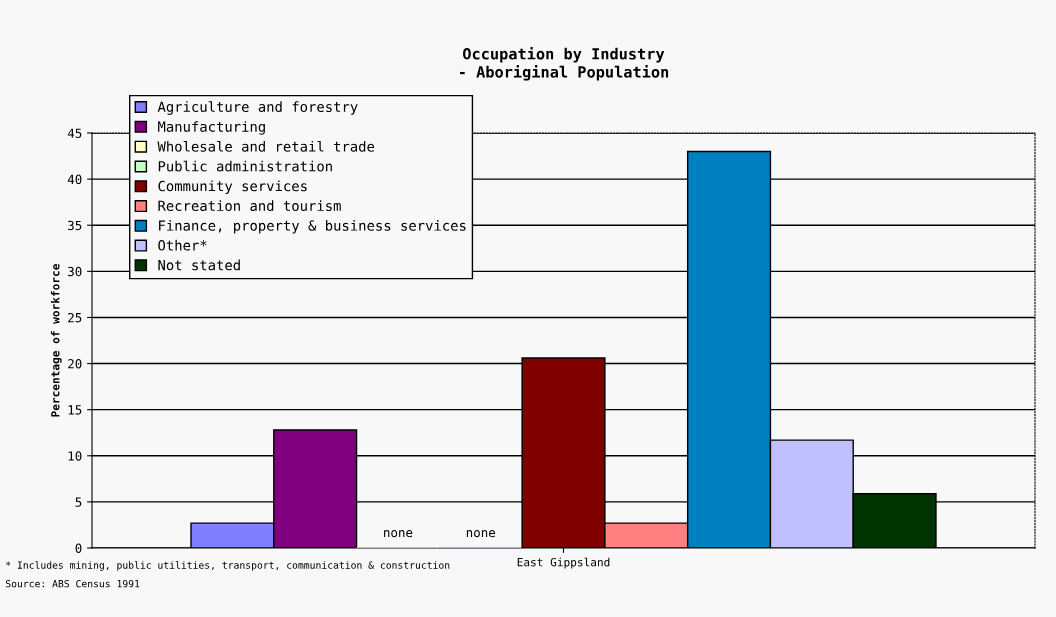  What do you see at coordinates (74, 179) in the screenshot?
I see `y-tick-label: 40` at bounding box center [74, 179].